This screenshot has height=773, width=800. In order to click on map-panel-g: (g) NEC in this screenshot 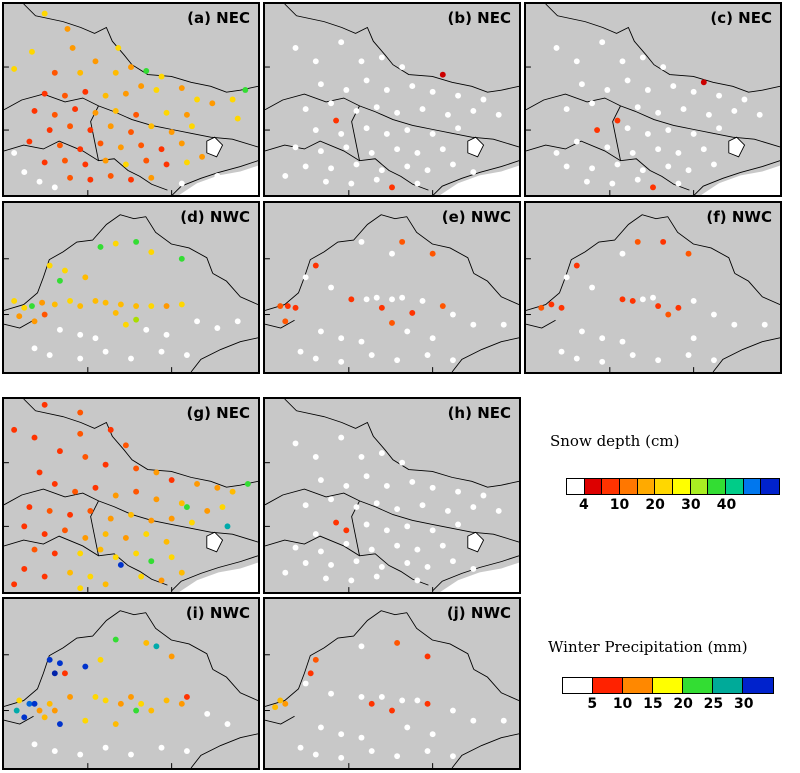, I will do `click(131, 495)`.